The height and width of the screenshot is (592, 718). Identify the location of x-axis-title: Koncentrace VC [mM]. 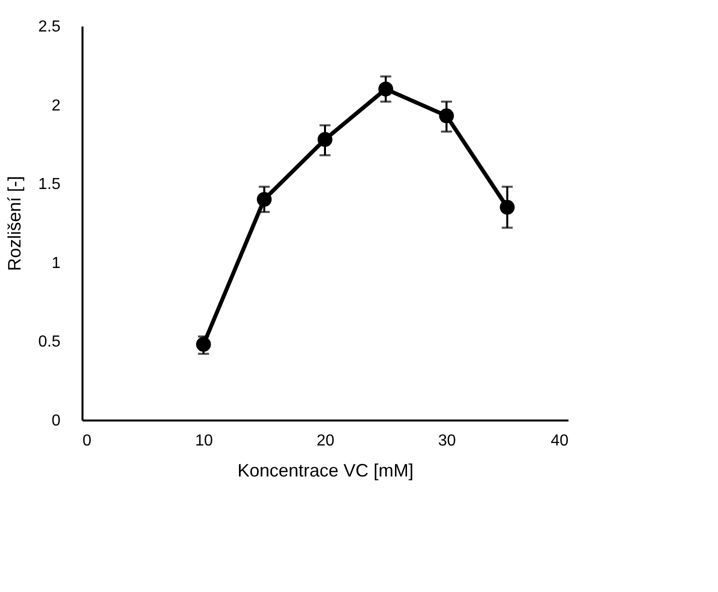
(325, 470).